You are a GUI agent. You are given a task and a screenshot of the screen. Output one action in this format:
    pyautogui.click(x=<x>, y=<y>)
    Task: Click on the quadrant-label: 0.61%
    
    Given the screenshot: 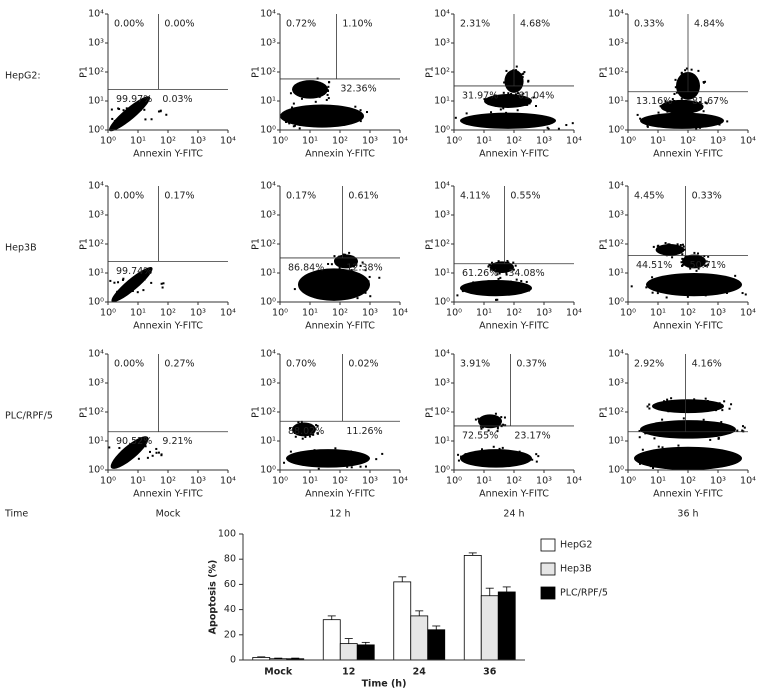 What is the action you would take?
    pyautogui.click(x=363, y=196)
    